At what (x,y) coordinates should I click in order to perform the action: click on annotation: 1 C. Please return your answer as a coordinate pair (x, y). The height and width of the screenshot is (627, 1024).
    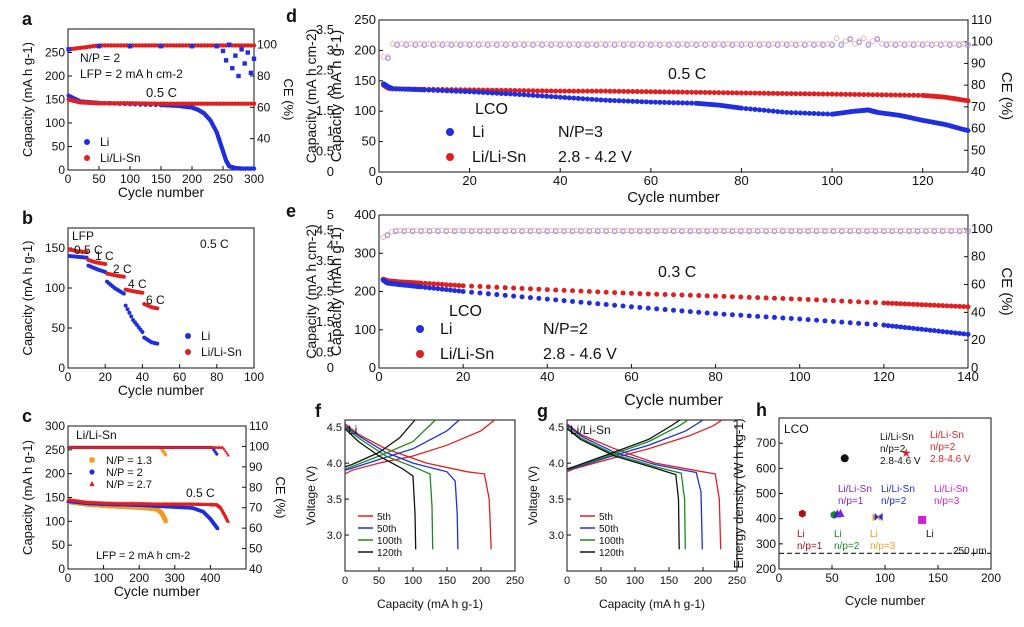
    Looking at the image, I should click on (104, 256).